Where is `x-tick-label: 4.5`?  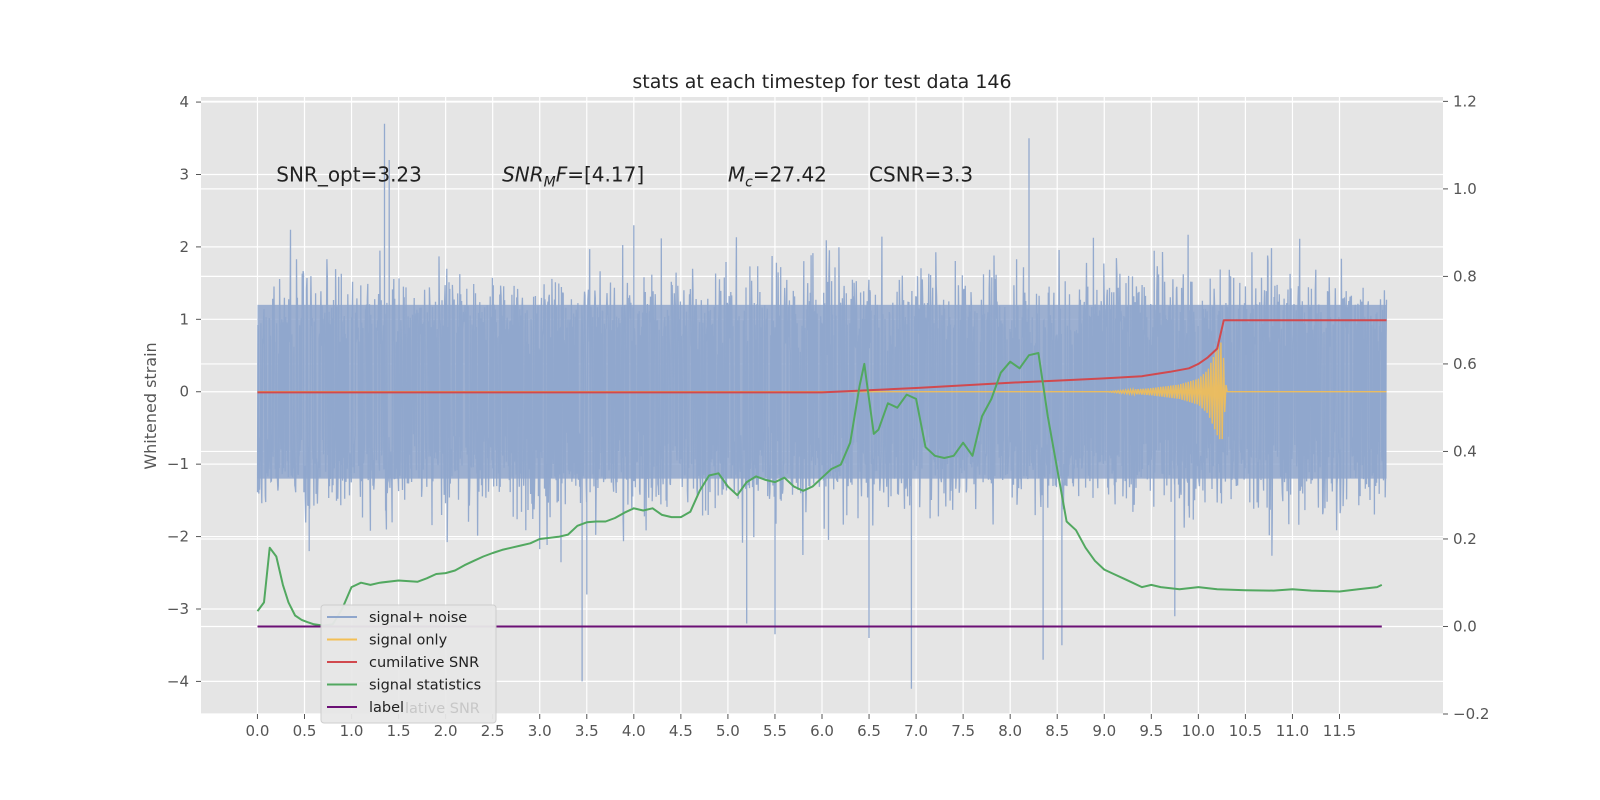 x-tick-label: 4.5 is located at coordinates (681, 731).